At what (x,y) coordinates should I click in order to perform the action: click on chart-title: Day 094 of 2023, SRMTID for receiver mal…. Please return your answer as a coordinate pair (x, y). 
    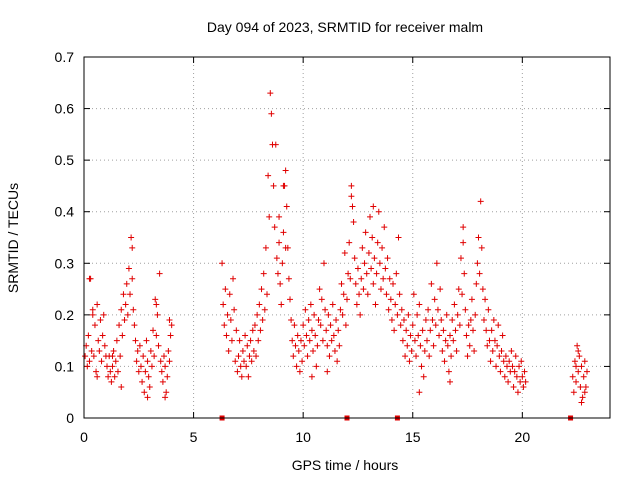
    Looking at the image, I should click on (345, 27).